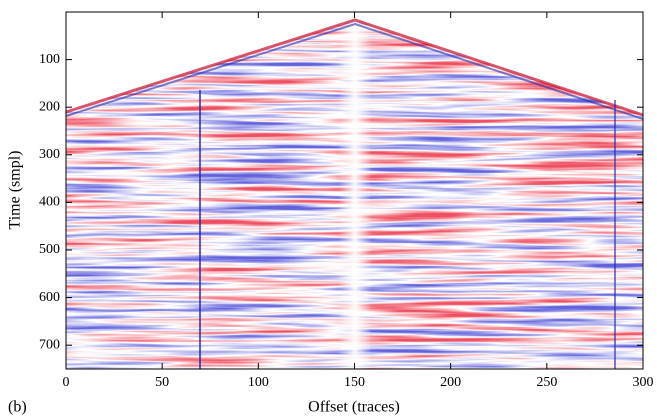 This screenshot has height=418, width=657. What do you see at coordinates (162, 382) in the screenshot?
I see `x-tick-label: 50` at bounding box center [162, 382].